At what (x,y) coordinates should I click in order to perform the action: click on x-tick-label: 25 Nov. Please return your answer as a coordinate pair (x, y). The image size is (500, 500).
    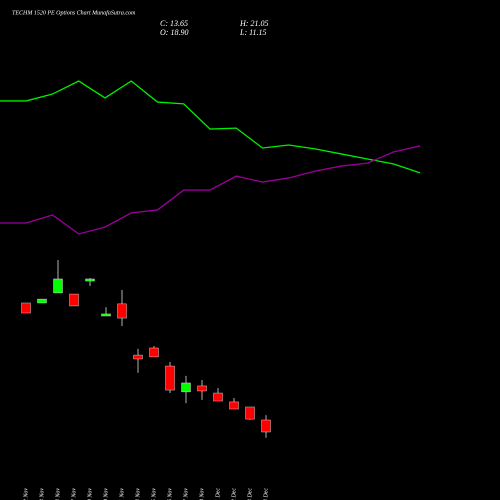
    Looking at the image, I should click on (154, 494).